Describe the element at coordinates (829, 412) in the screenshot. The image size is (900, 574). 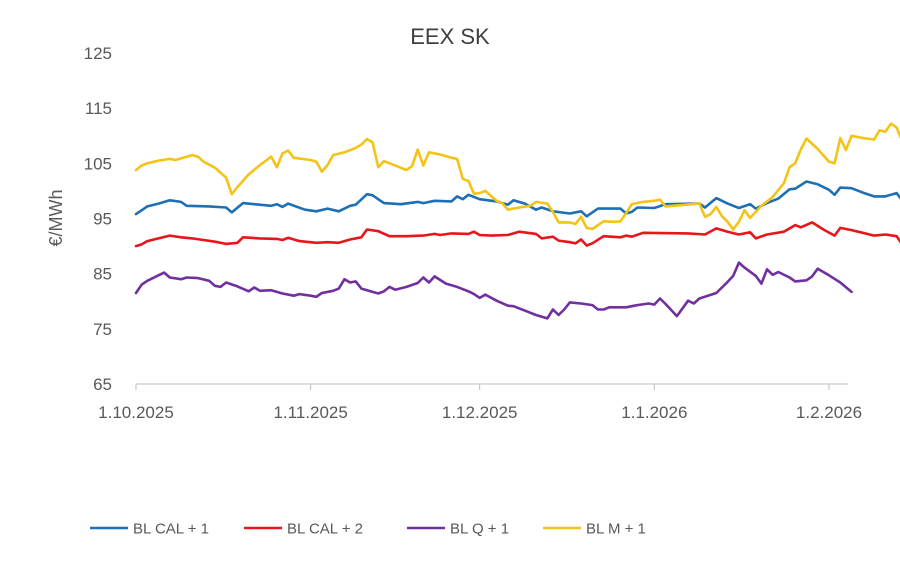
I see `x-tick-label: 1.2.2026` at that location.